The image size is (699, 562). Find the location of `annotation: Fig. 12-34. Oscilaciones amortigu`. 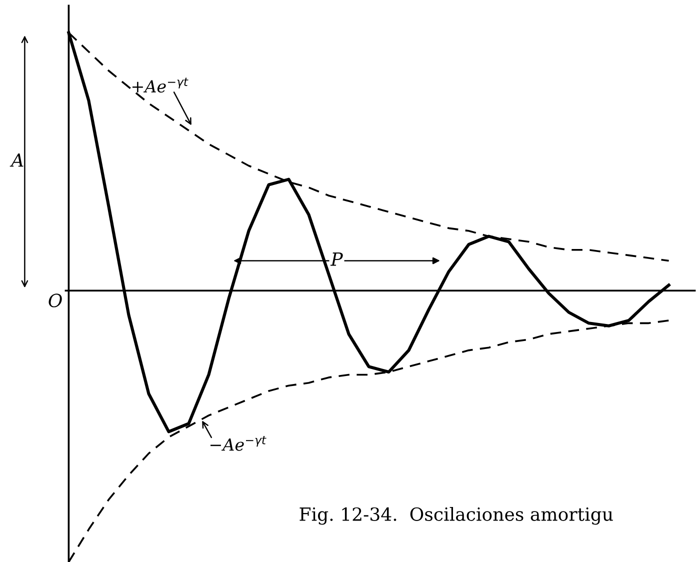

annotation: Fig. 12-34. Oscilaciones amortigu is located at coordinates (456, 515).